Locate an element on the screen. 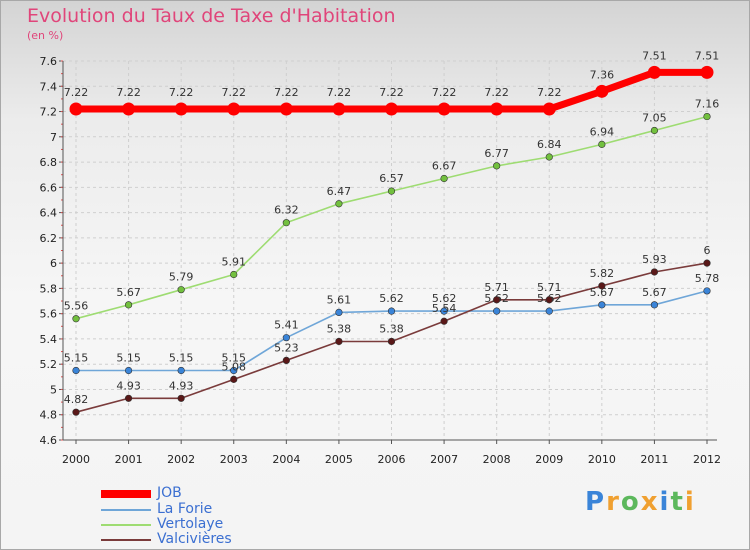 The image size is (750, 550). x-tick-label: 2001 is located at coordinates (129, 459).